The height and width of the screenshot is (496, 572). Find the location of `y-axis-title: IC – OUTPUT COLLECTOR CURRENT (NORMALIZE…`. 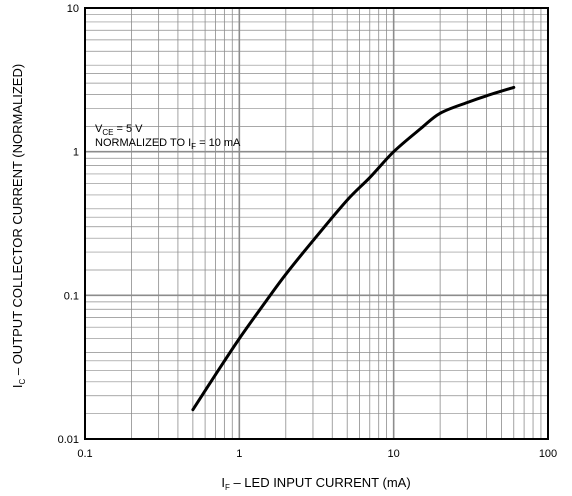

y-axis-title: IC – OUTPUT COLLECTOR CURRENT (NORMALIZE… is located at coordinates (18, 226).